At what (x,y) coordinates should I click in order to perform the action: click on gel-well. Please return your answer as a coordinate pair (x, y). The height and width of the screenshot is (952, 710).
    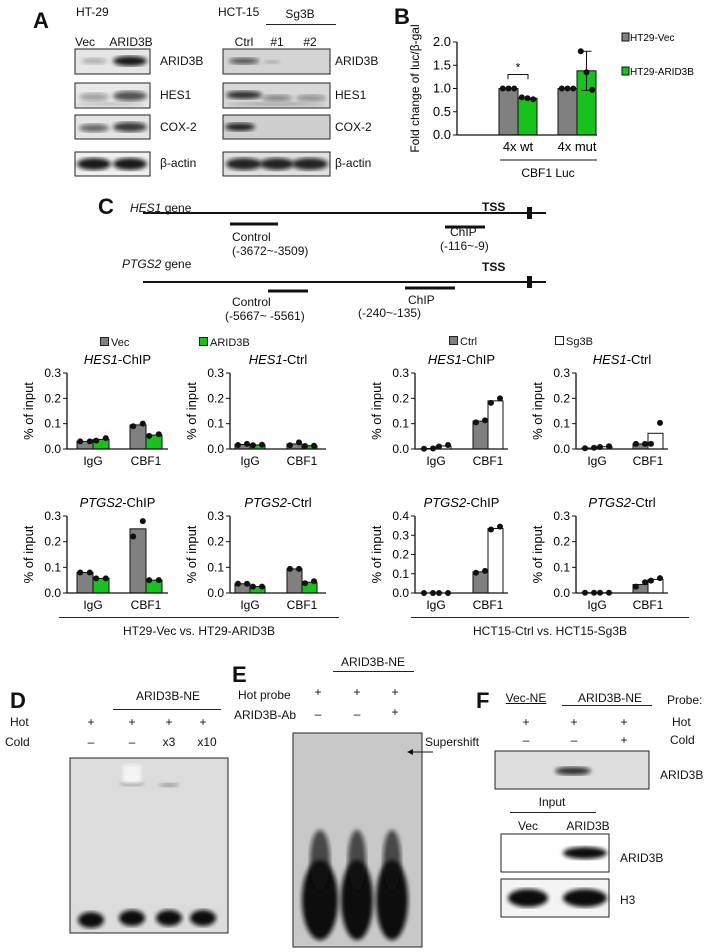
    Looking at the image, I should click on (132, 775).